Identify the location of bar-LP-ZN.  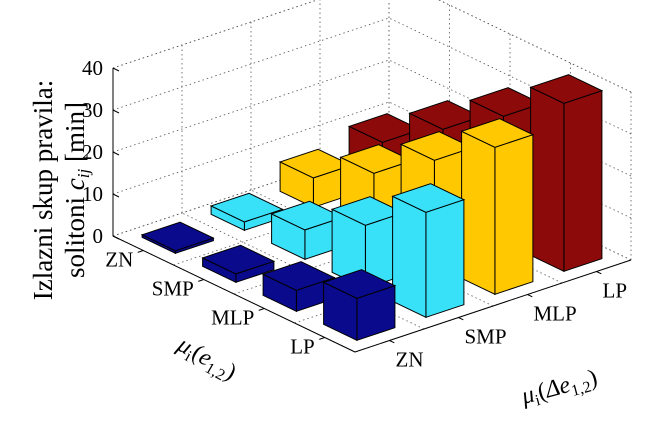
(359, 305).